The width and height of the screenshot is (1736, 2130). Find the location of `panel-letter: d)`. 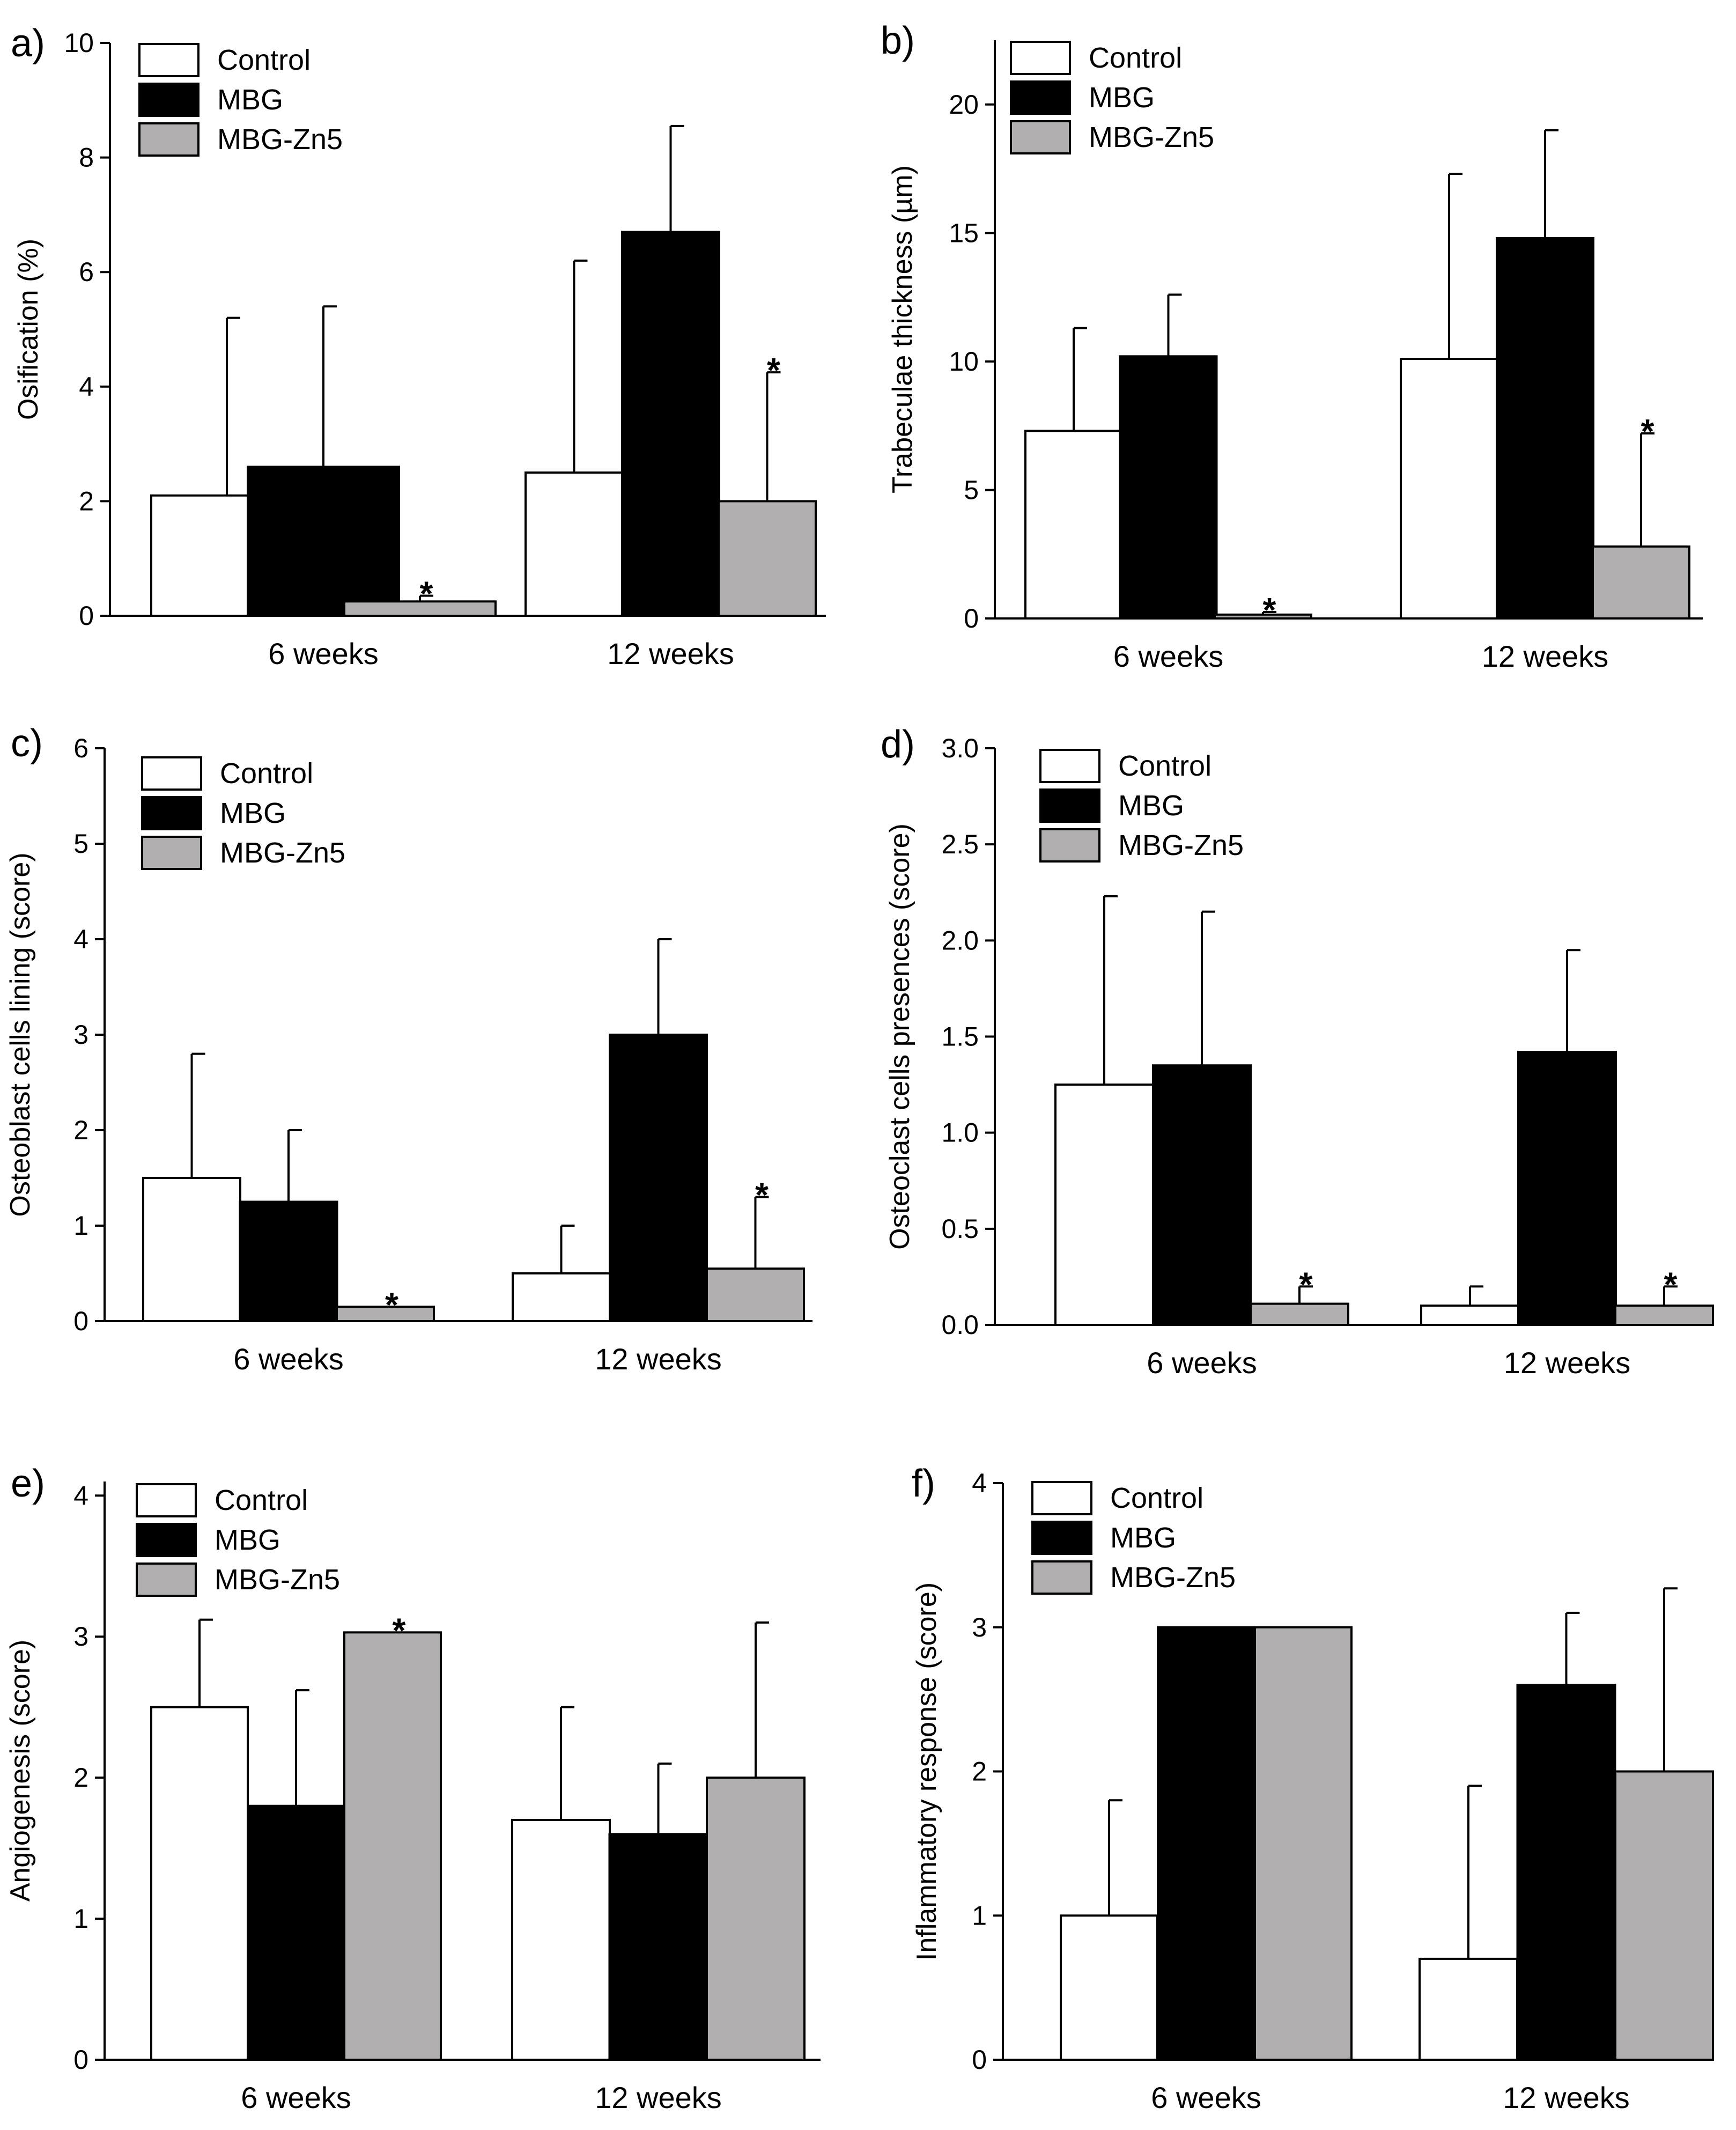

panel-letter: d) is located at coordinates (898, 744).